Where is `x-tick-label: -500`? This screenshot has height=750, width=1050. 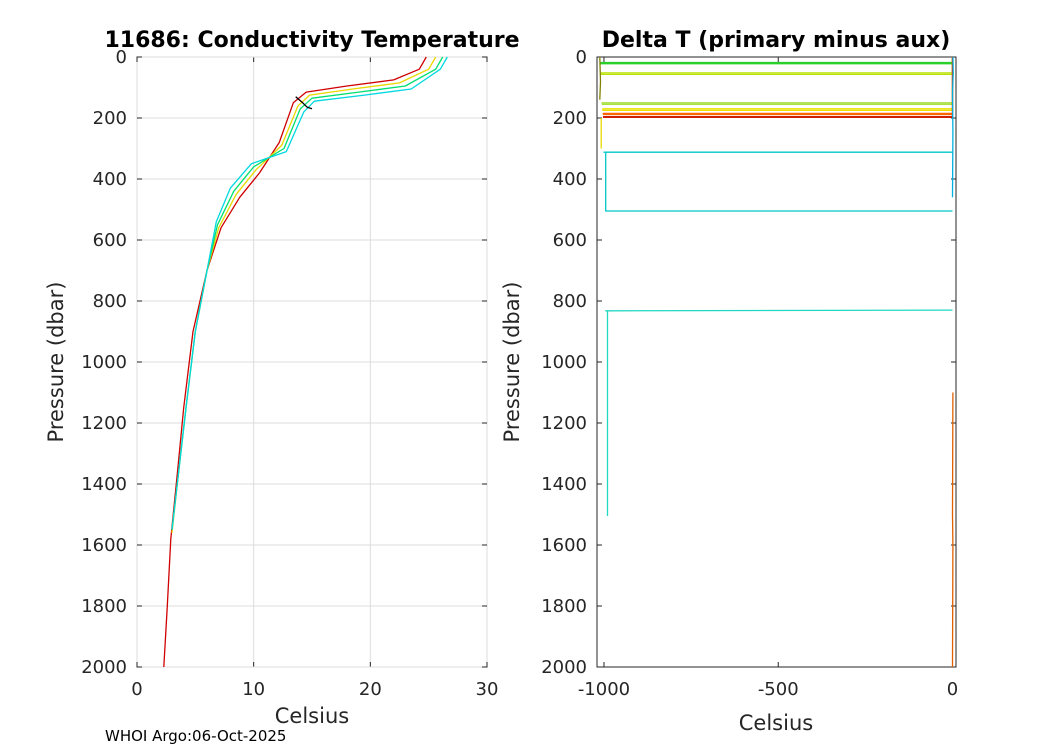
x-tick-label: -500 is located at coordinates (778, 689).